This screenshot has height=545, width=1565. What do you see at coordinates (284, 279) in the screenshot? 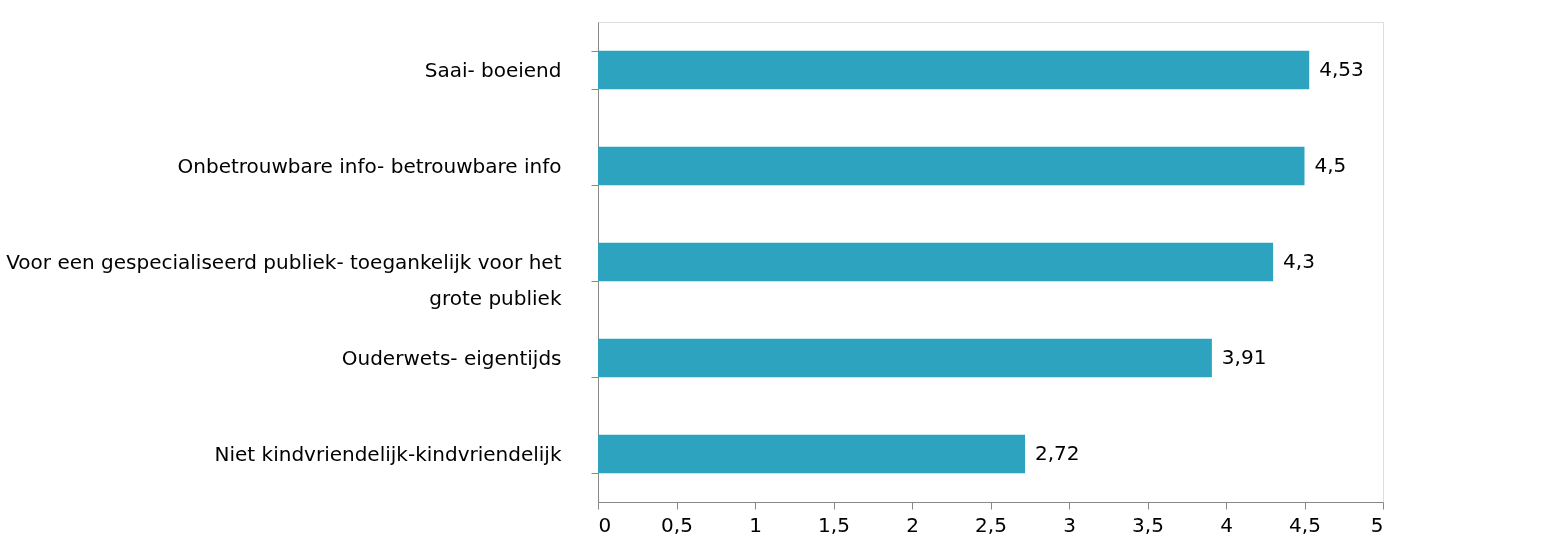
I see `y-tick-label: Voor een gespecialiseerd publiek- toegankelijk voor het grote publiek` at bounding box center [284, 279].